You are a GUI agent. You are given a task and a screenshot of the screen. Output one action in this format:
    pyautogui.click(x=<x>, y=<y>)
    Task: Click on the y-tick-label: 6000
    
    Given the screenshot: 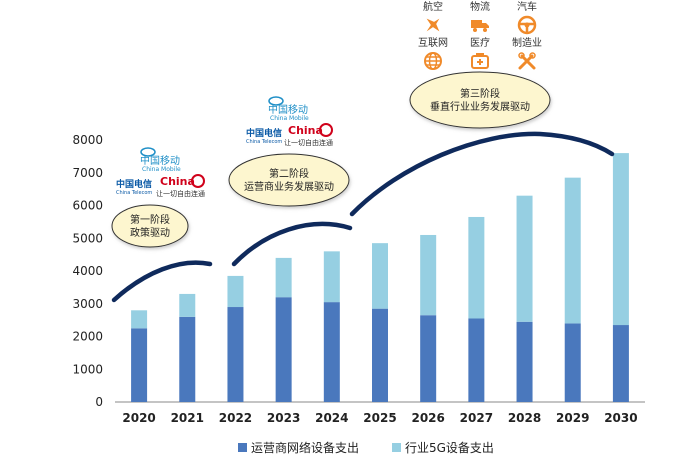 What is the action you would take?
    pyautogui.click(x=87, y=206)
    